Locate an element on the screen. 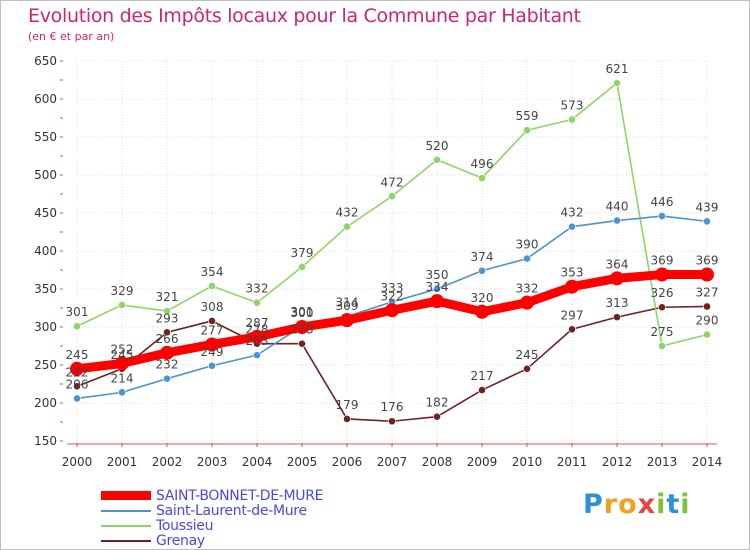 Image resolution: width=750 pixels, height=550 pixels. x-tick-label: 2000 is located at coordinates (77, 462).